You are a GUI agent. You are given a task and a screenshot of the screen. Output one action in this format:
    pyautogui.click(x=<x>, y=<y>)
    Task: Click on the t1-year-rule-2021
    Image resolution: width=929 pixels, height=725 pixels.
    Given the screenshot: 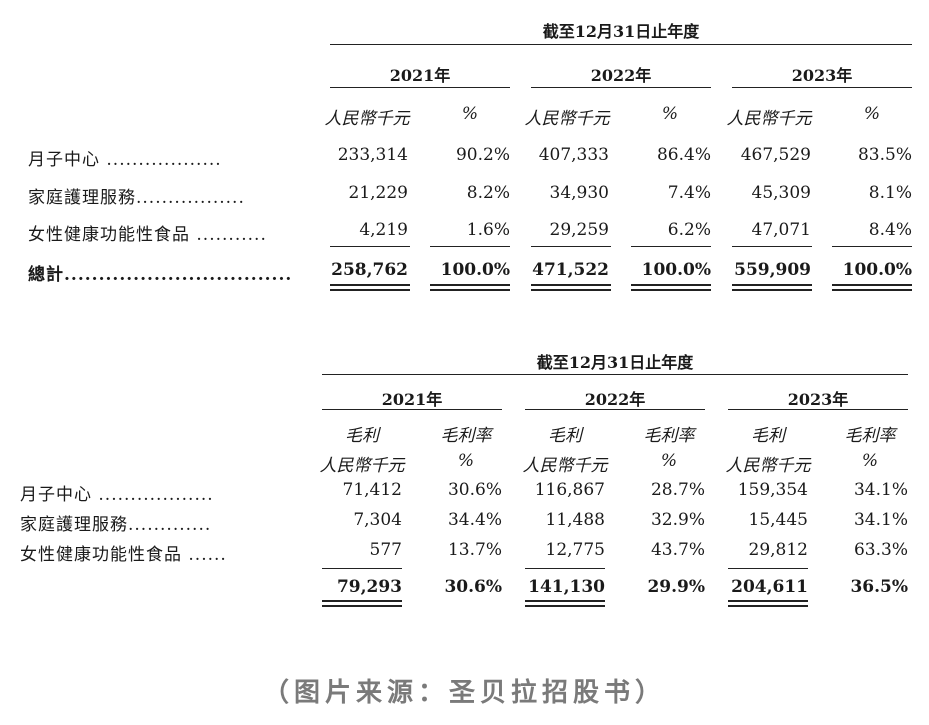 What is the action you would take?
    pyautogui.click(x=420, y=87)
    